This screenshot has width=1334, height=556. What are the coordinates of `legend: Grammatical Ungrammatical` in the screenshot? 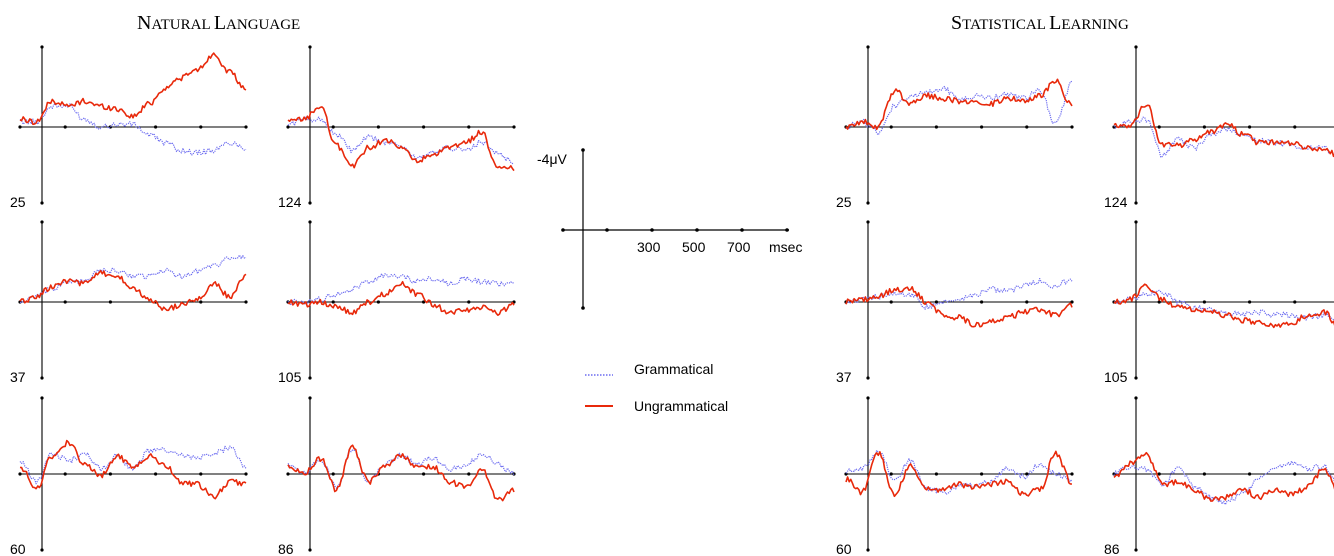 It's located at (656, 387).